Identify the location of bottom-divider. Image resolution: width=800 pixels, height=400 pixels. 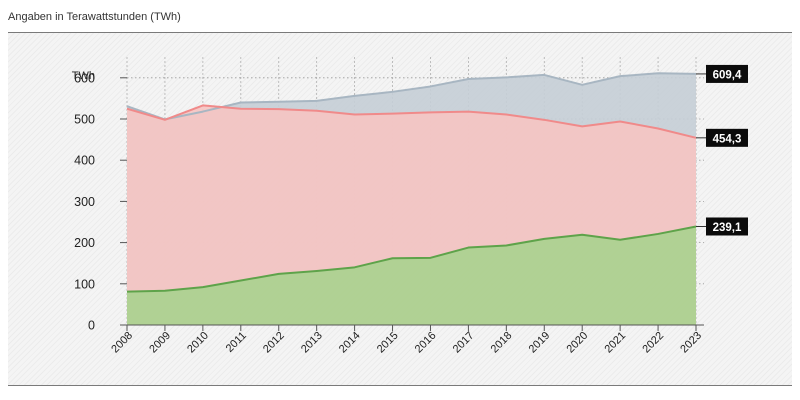
(400, 385).